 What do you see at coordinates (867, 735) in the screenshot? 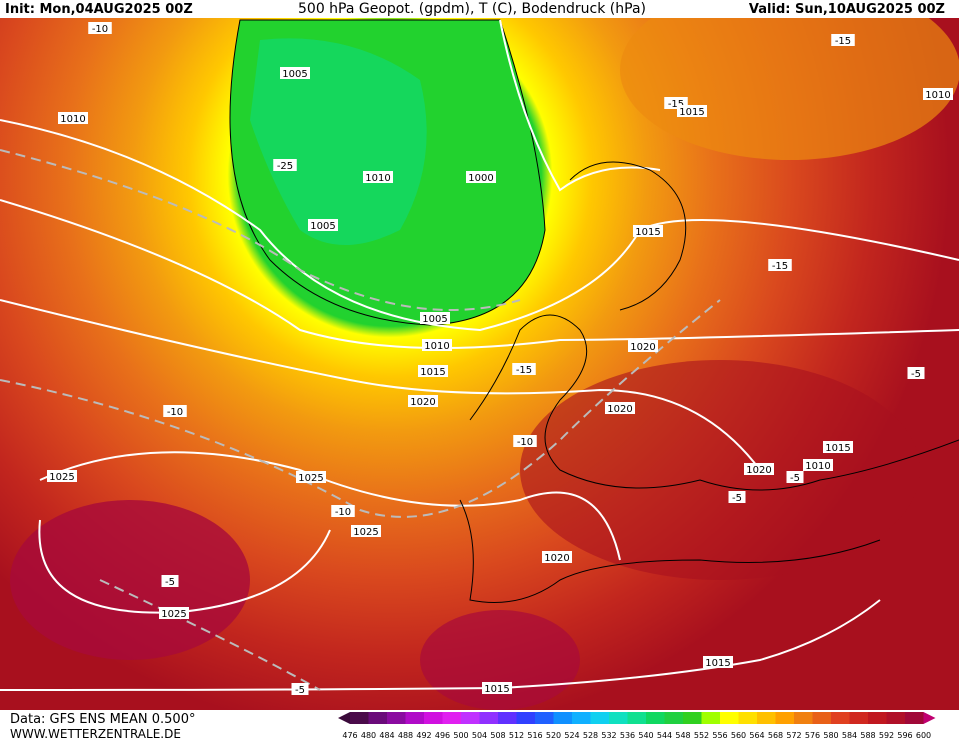
I see `colorbar-label: 588` at bounding box center [867, 735].